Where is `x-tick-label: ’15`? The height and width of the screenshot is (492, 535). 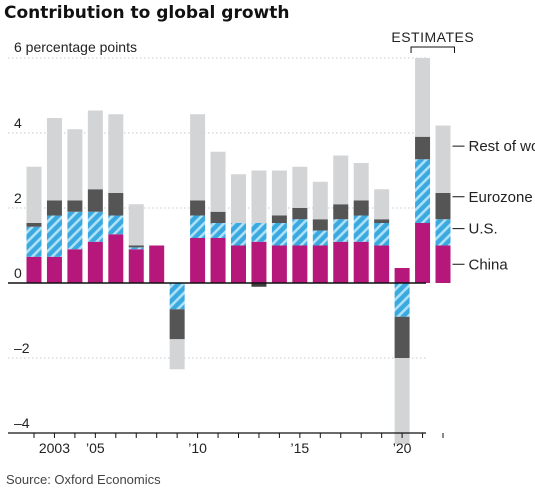 x-tick-label: ’15 is located at coordinates (300, 448).